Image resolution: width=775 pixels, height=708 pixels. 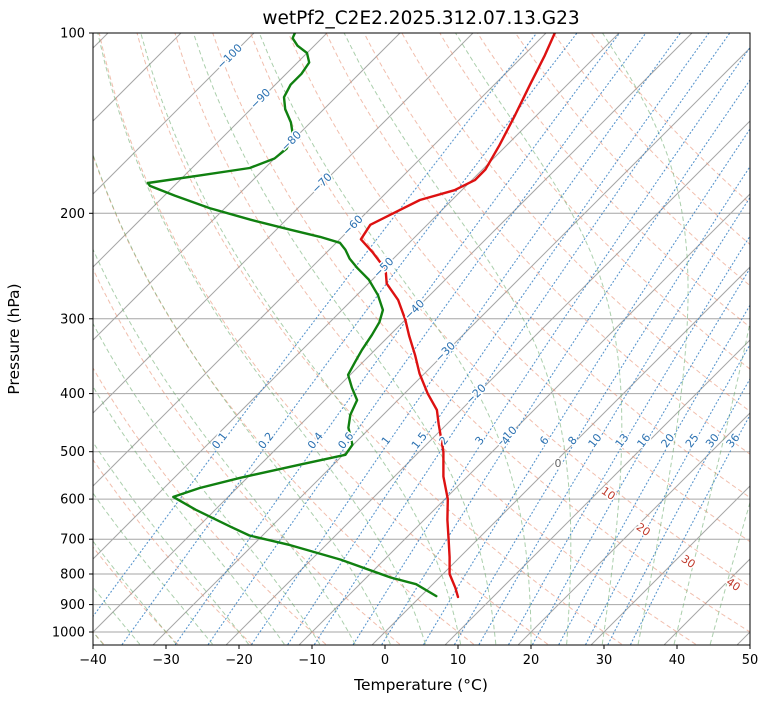 I want to click on x-tick-label: −30, so click(x=165, y=660).